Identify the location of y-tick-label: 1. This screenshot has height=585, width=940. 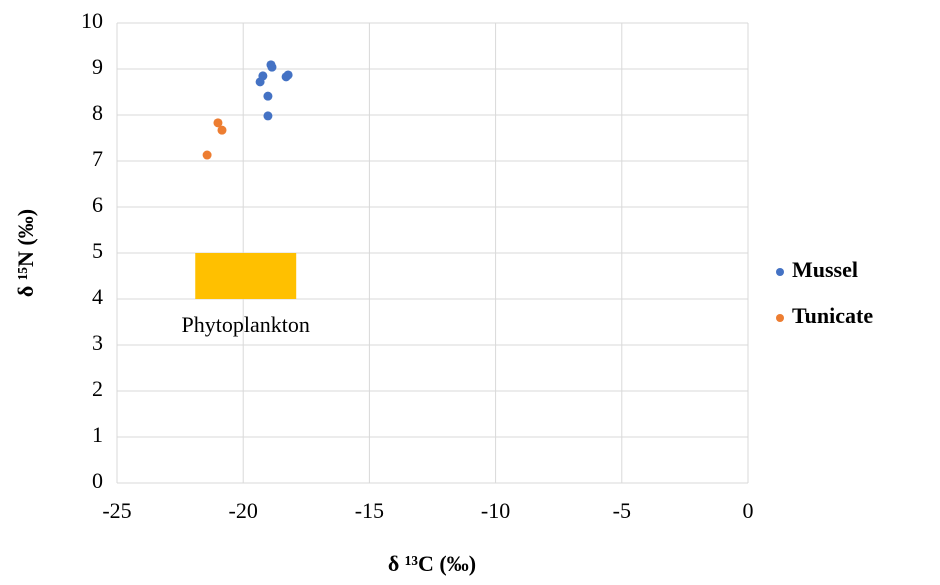
(97, 434).